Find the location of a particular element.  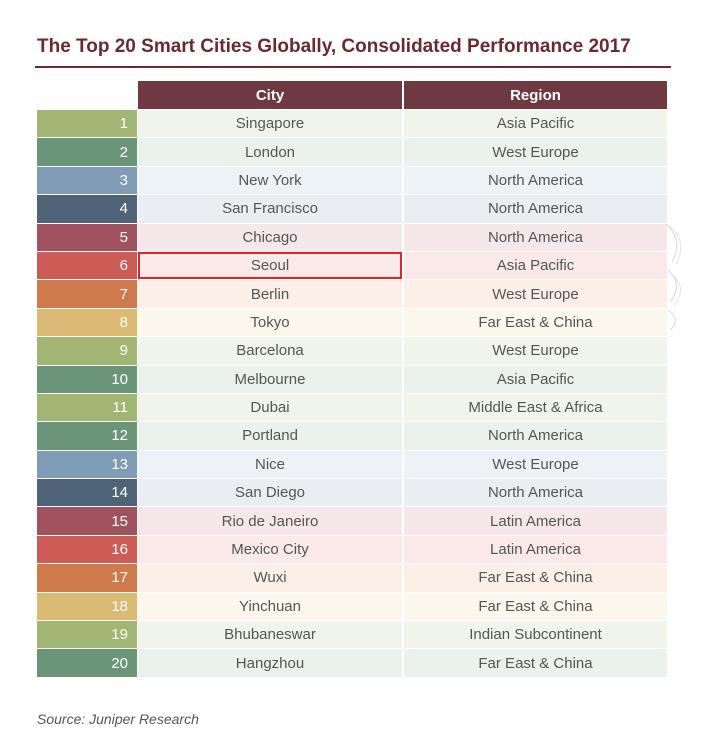

city-cell: Chicago is located at coordinates (270, 237).